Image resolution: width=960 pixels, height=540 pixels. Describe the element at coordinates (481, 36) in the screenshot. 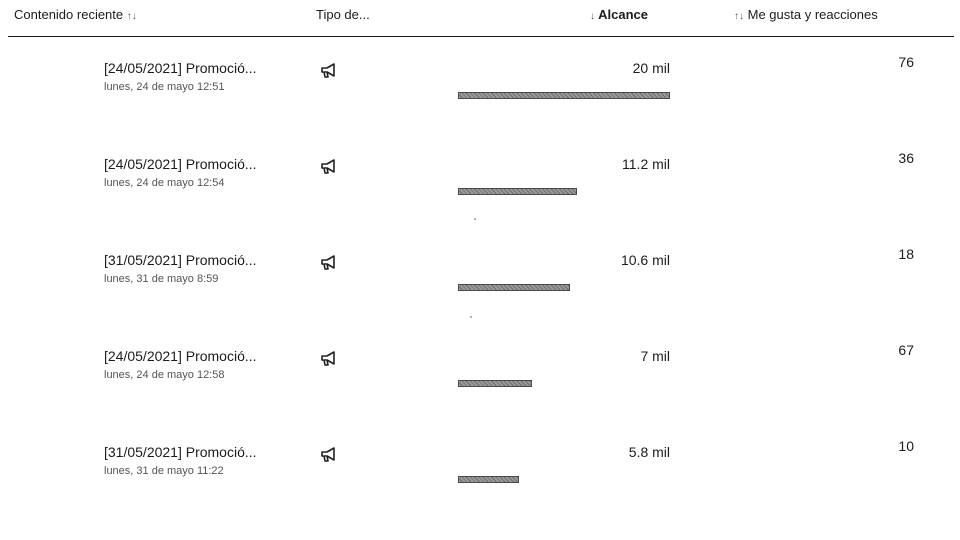

I see `header-divider` at that location.